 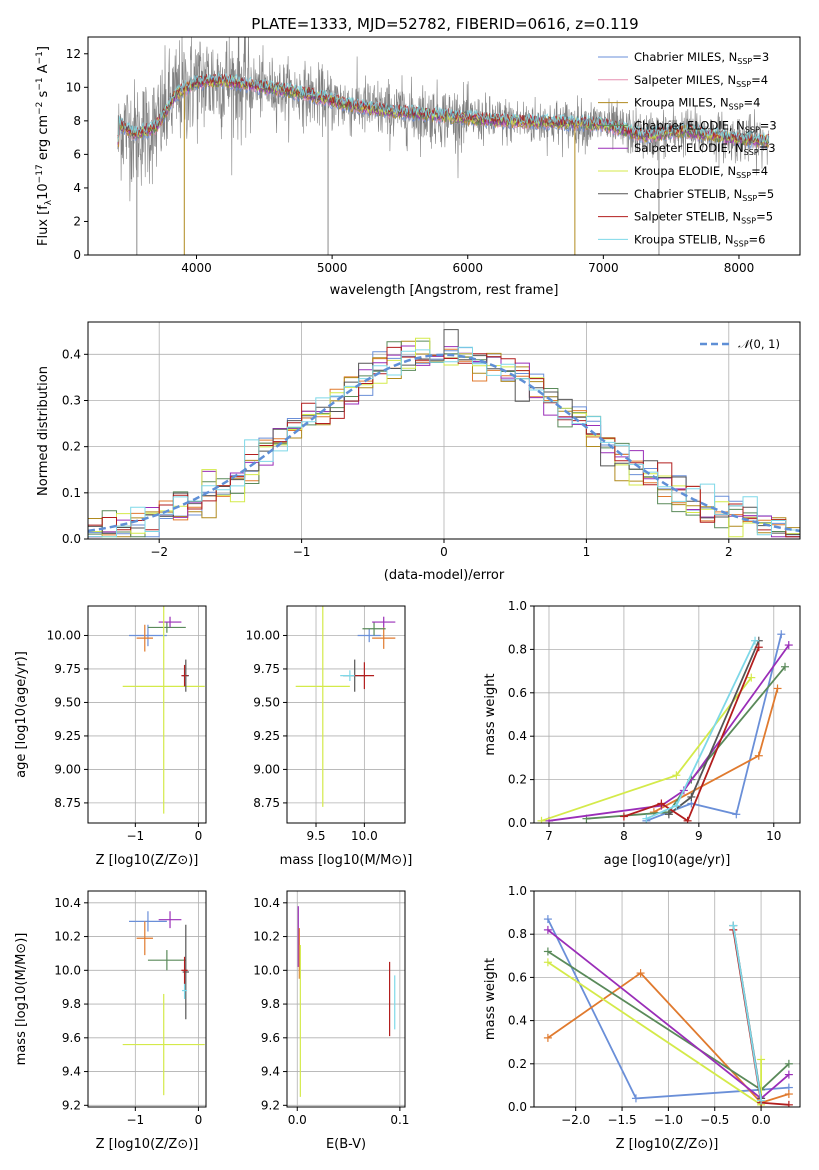 I want to click on residuals-legend: 𝒩(0, 1), so click(x=740, y=344).